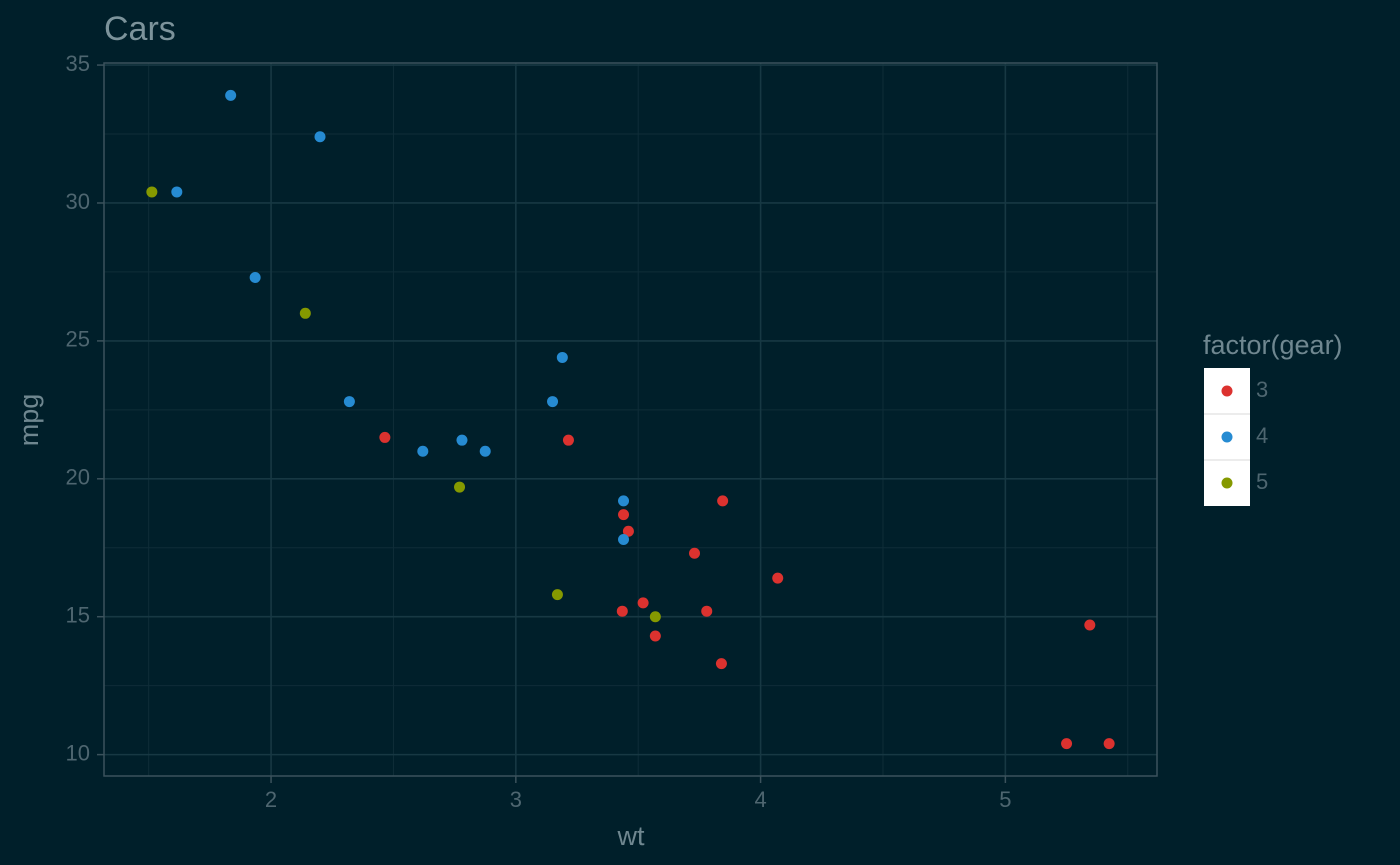  Describe the element at coordinates (1273, 418) in the screenshot. I see `legend: factor(gear) 3 4 5` at that location.